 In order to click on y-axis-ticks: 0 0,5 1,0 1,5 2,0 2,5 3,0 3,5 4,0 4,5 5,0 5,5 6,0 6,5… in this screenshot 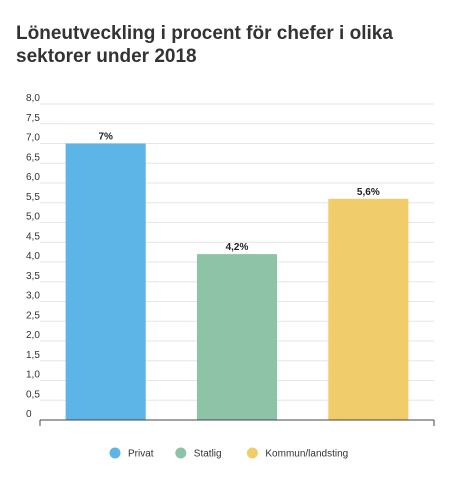, I will do `click(33, 256)`.